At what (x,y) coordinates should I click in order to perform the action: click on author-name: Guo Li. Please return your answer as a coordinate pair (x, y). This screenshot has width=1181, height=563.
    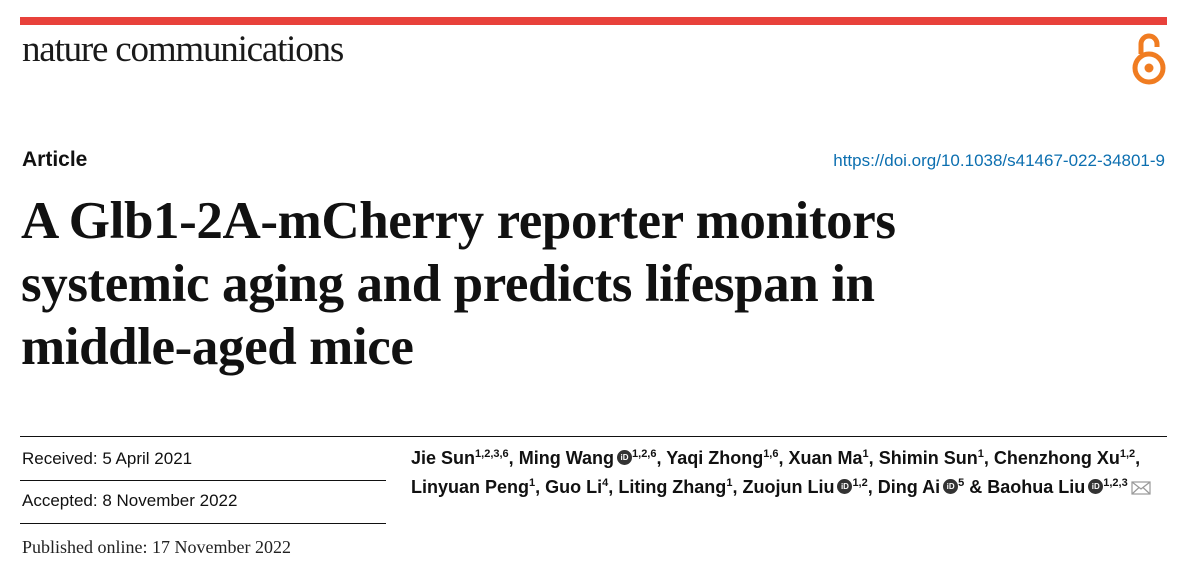
    Looking at the image, I should click on (574, 487).